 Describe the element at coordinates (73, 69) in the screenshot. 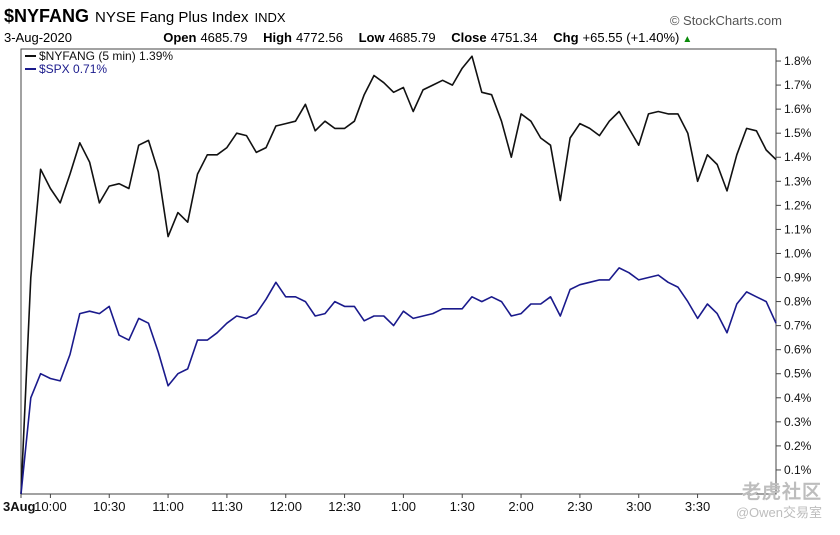

I see `legend-label: $SPX 0.71%` at that location.